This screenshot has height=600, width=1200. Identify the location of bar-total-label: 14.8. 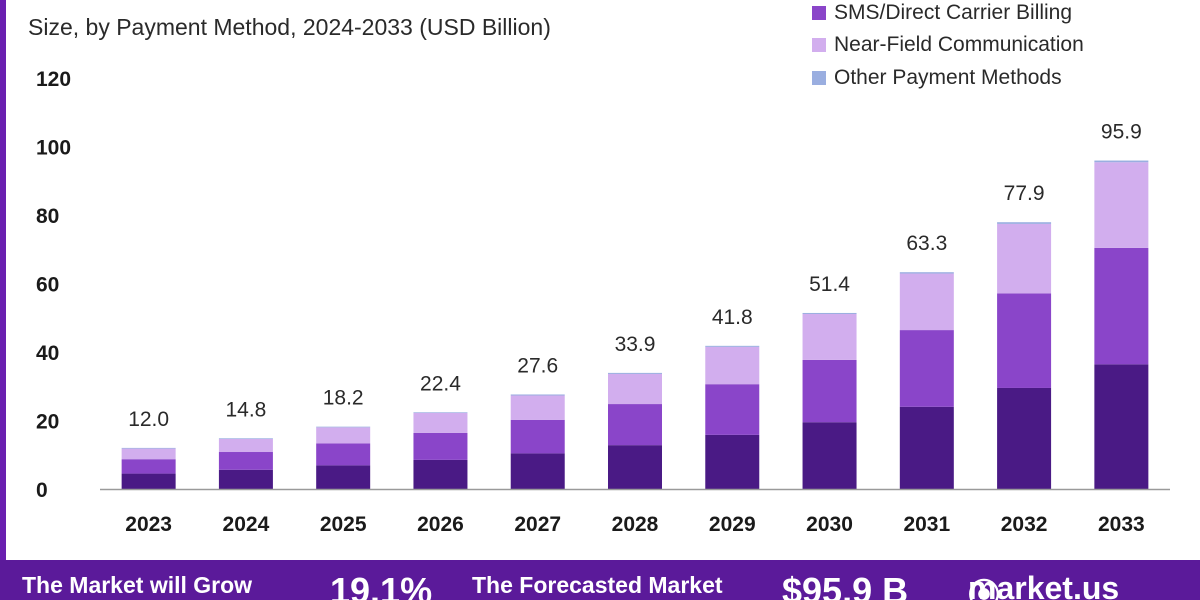
(245, 409).